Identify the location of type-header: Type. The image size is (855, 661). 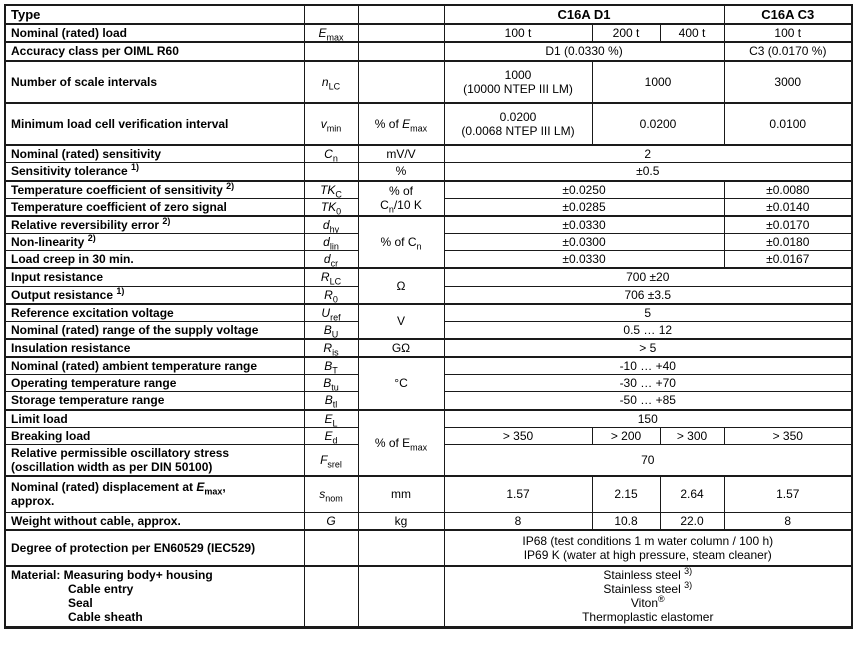
(154, 14).